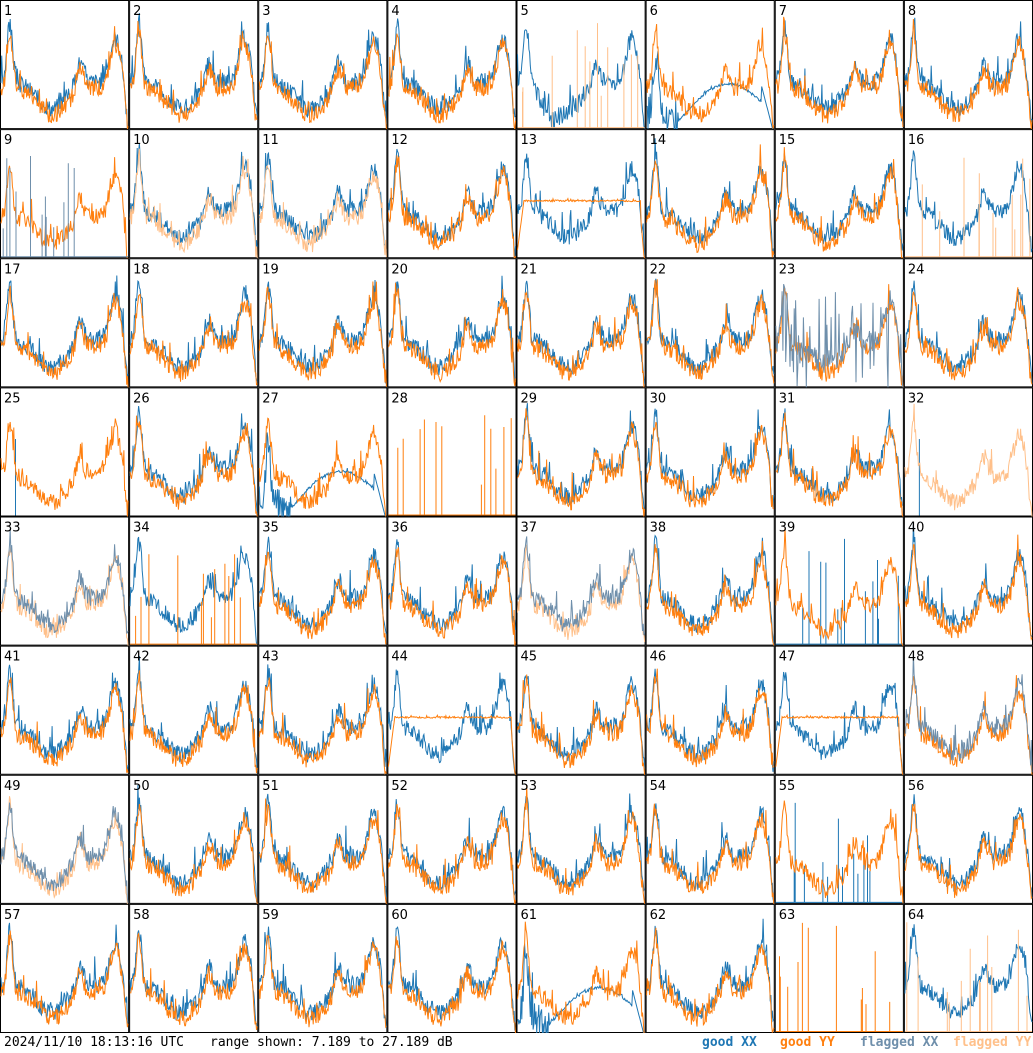 This screenshot has width=1033, height=1053. I want to click on panel-20-yy-trace, so click(451, 334).